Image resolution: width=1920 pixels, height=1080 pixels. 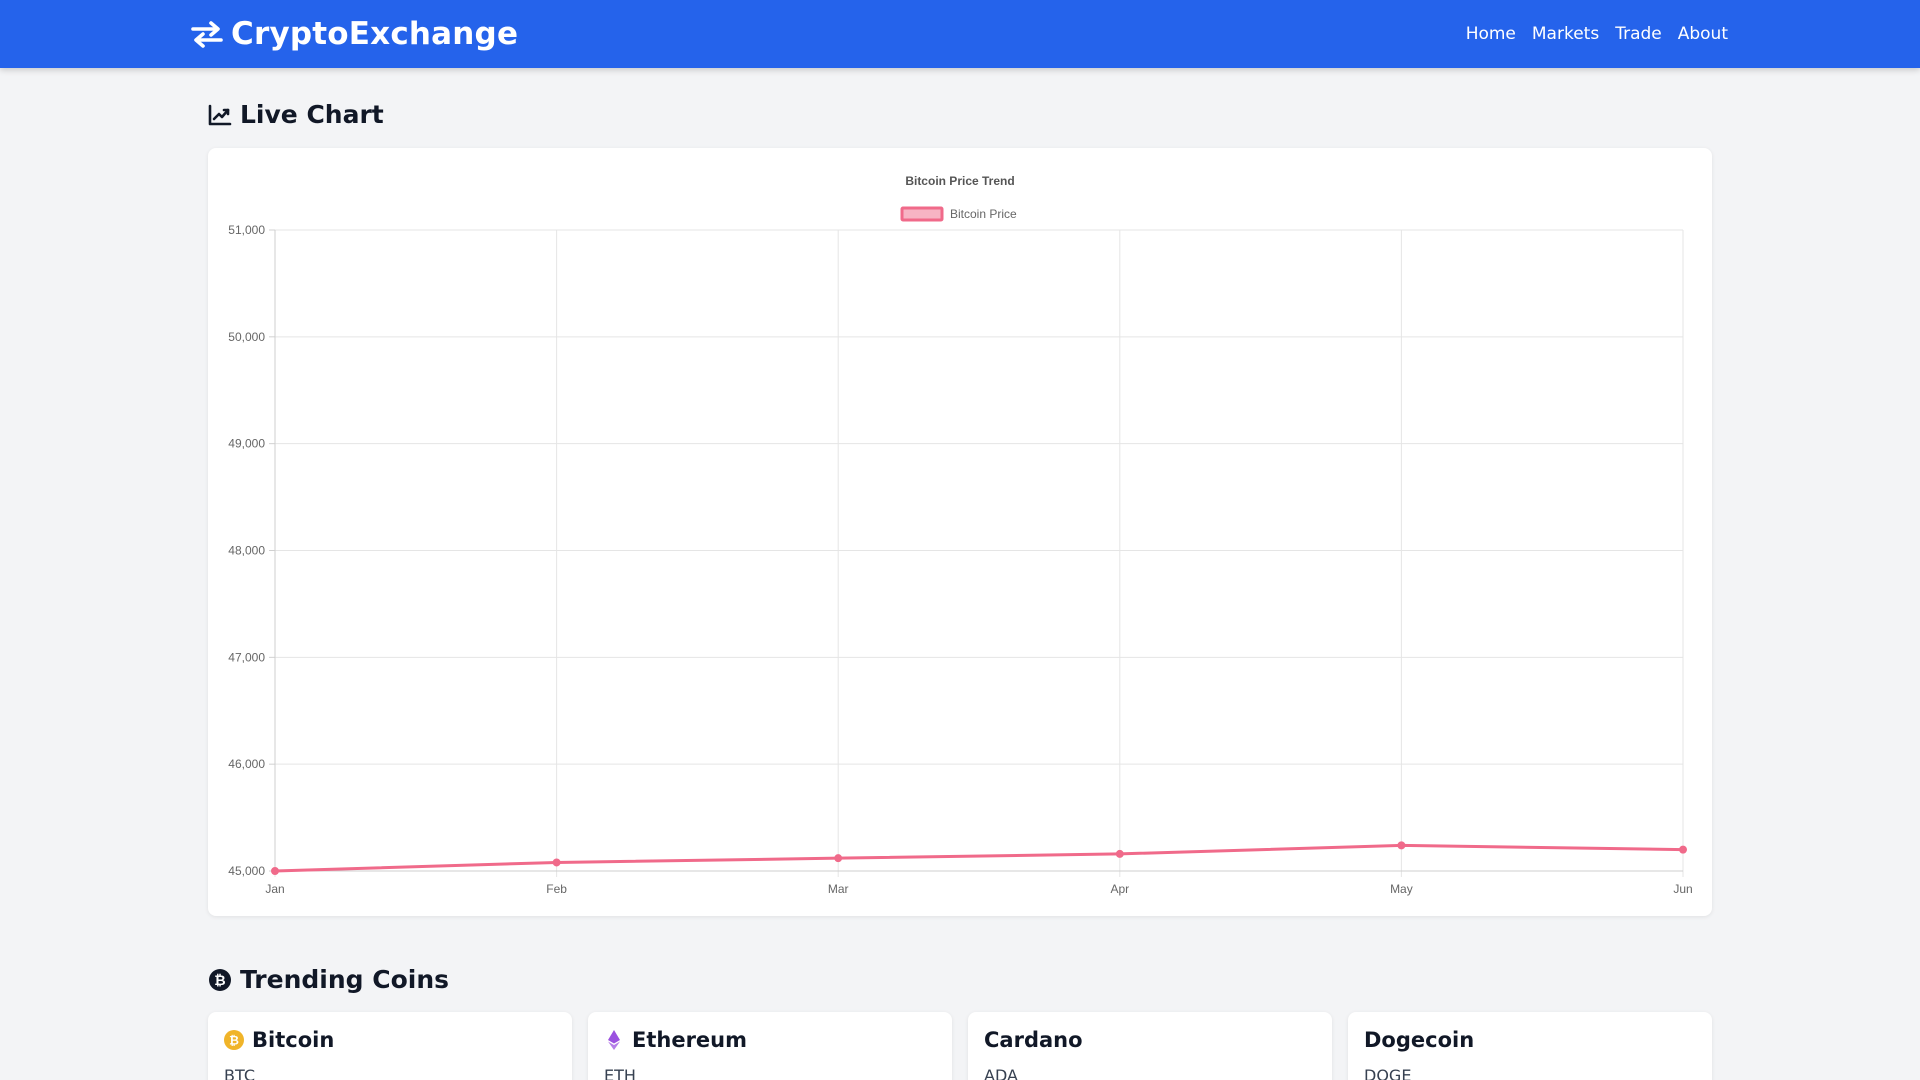 What do you see at coordinates (620, 1073) in the screenshot?
I see `coin-symbol: ETH` at bounding box center [620, 1073].